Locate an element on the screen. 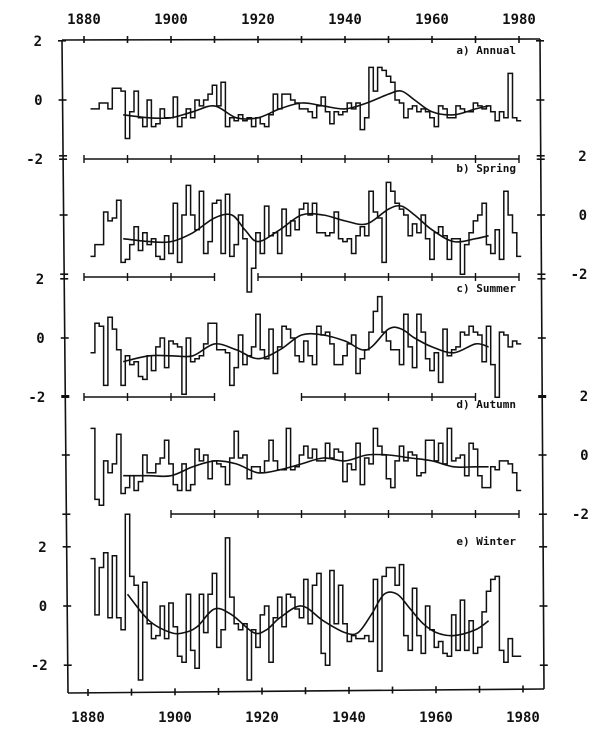 The width and height of the screenshot is (600, 741). bottom-x-tick-label: 1920 is located at coordinates (262, 718).